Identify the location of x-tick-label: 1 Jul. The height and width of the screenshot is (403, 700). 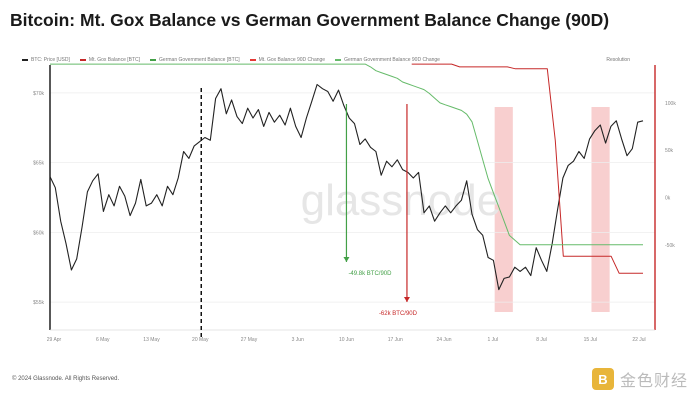
(492, 340).